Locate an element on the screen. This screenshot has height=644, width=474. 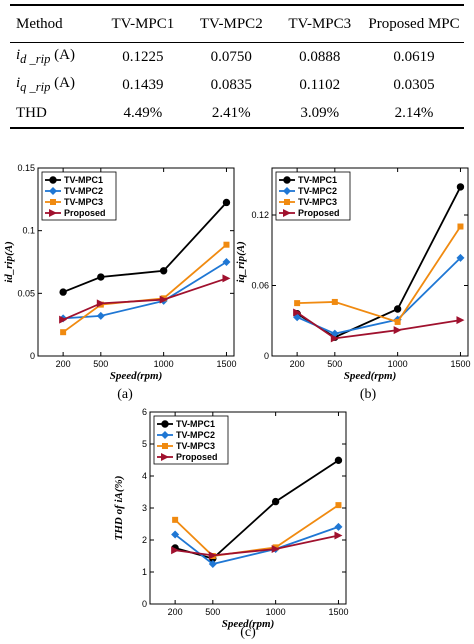
y-tick-label: 5 is located at coordinates (144, 444).